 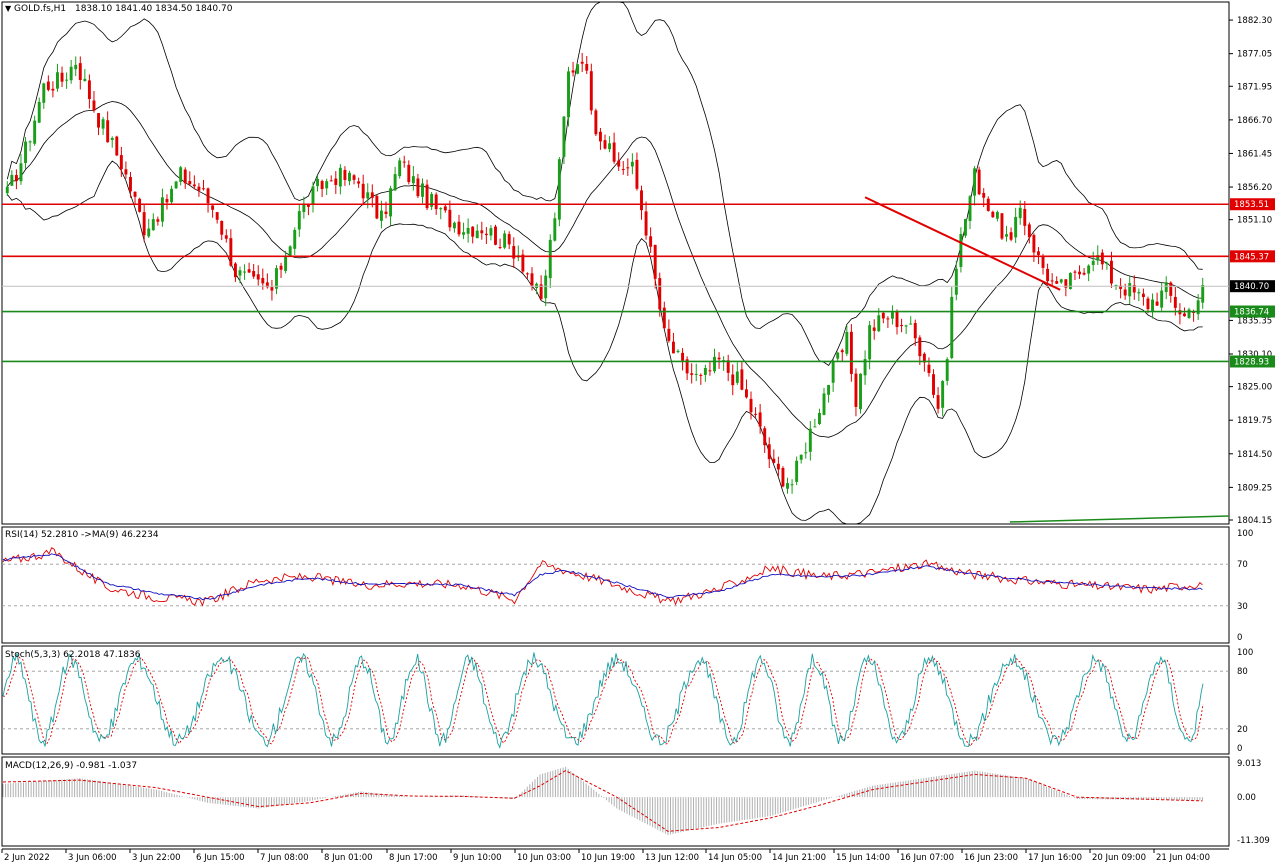 What do you see at coordinates (1239, 749) in the screenshot?
I see `stoch-axis-label: 0` at bounding box center [1239, 749].